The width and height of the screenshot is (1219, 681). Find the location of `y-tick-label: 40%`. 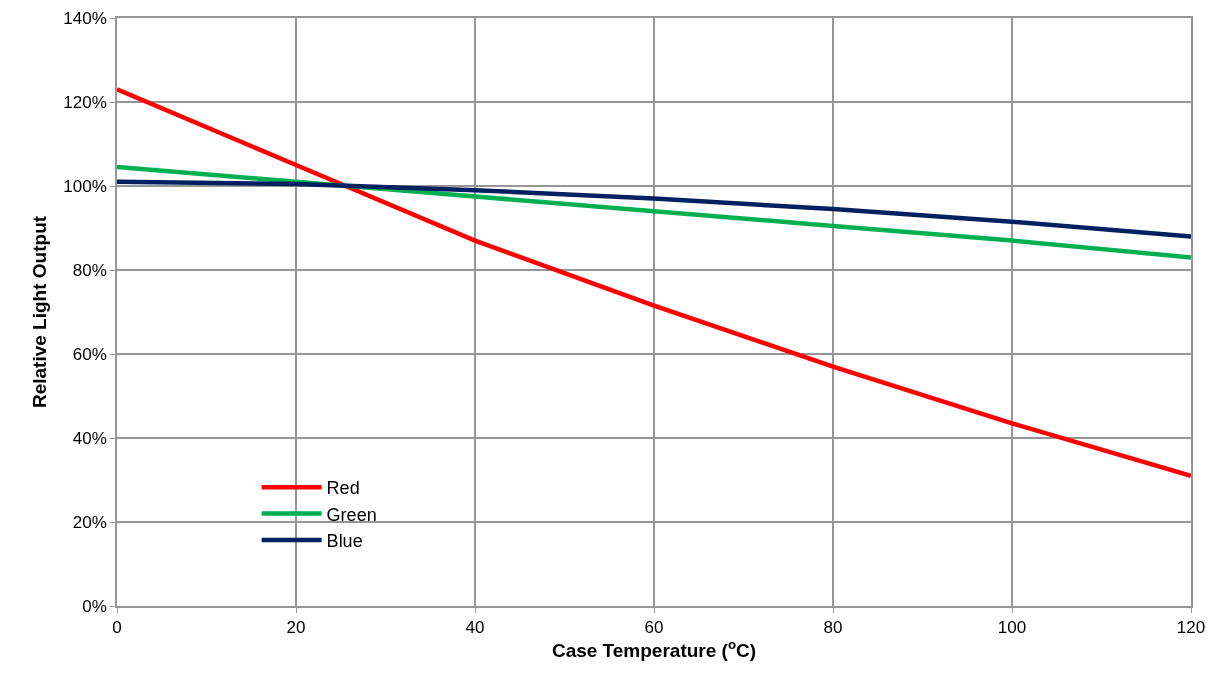

y-tick-label: 40% is located at coordinates (89, 438).